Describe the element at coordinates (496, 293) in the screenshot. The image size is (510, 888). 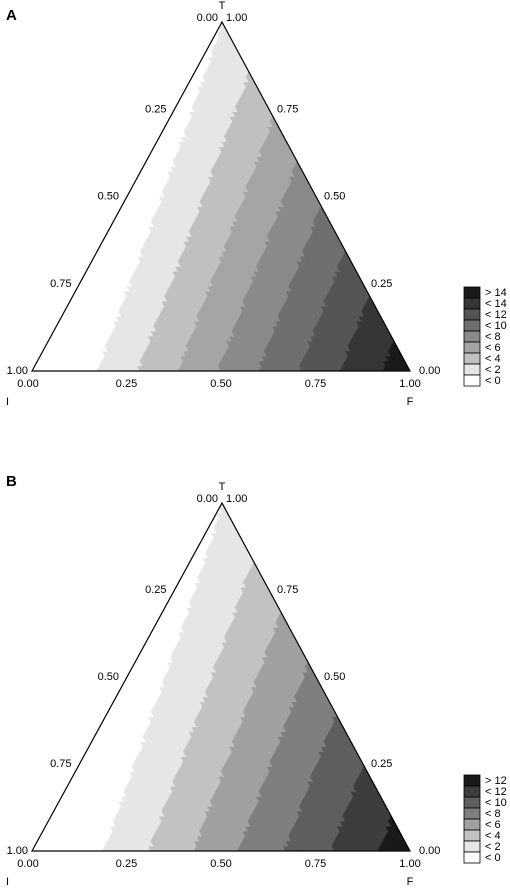
I see `legend-label: > 14` at that location.